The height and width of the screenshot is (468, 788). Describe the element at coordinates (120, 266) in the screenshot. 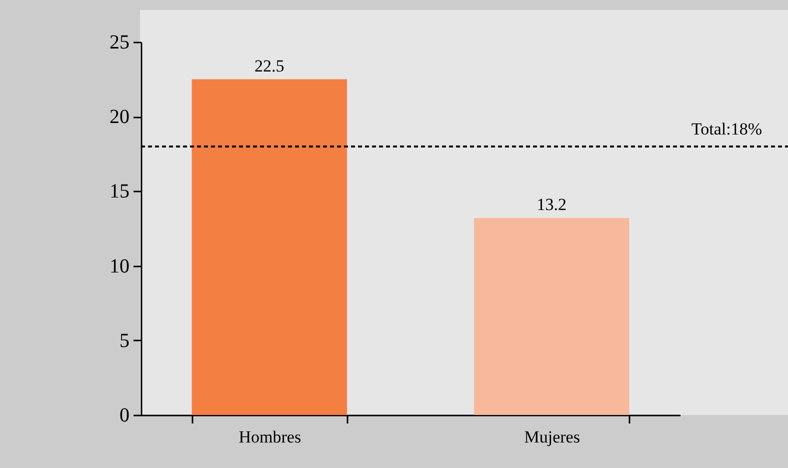

I see `y-tick-label: 10` at that location.